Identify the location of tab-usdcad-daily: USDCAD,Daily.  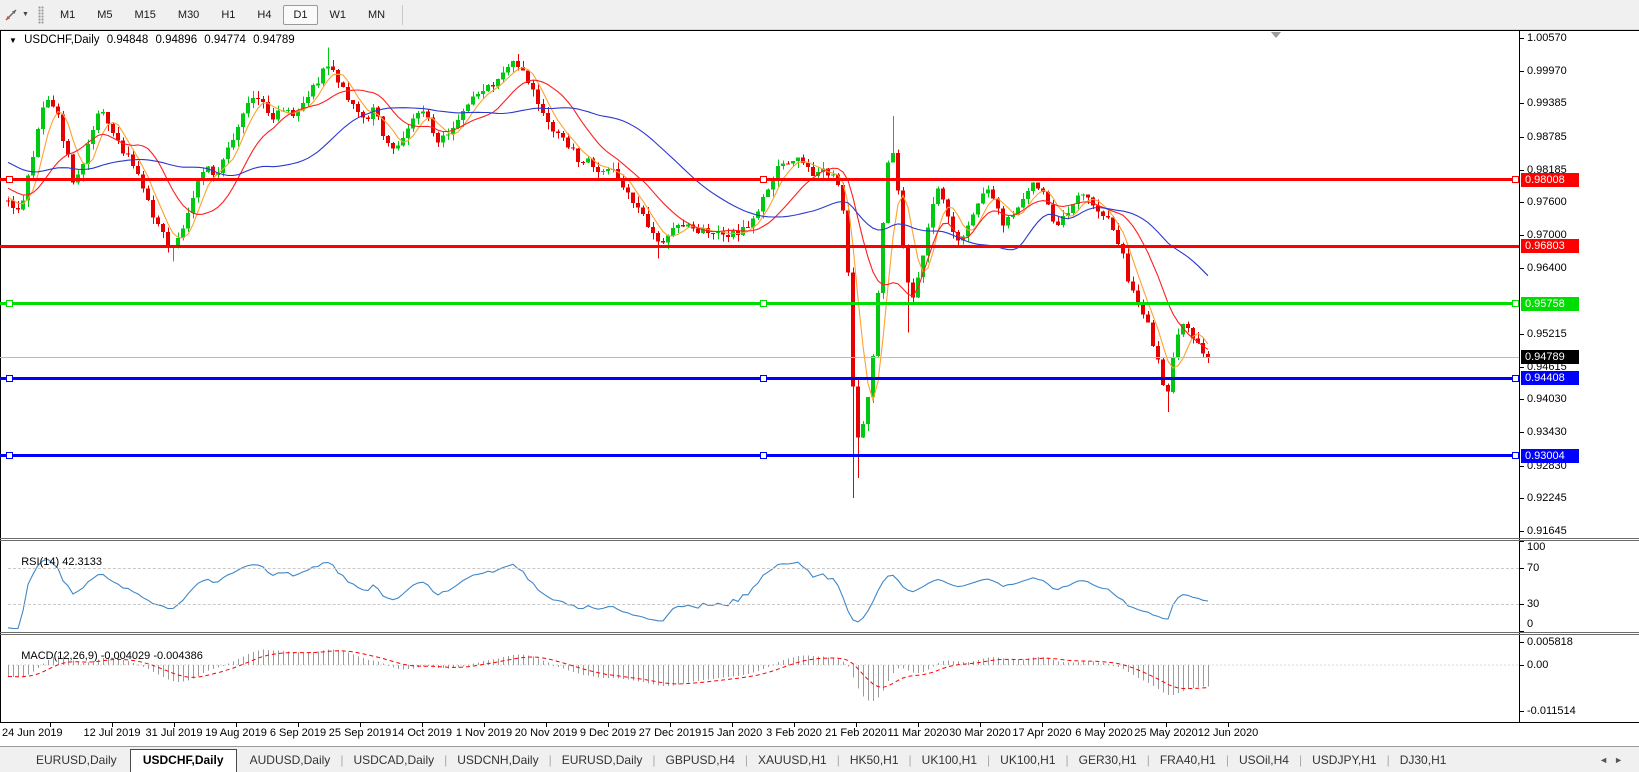
(394, 759).